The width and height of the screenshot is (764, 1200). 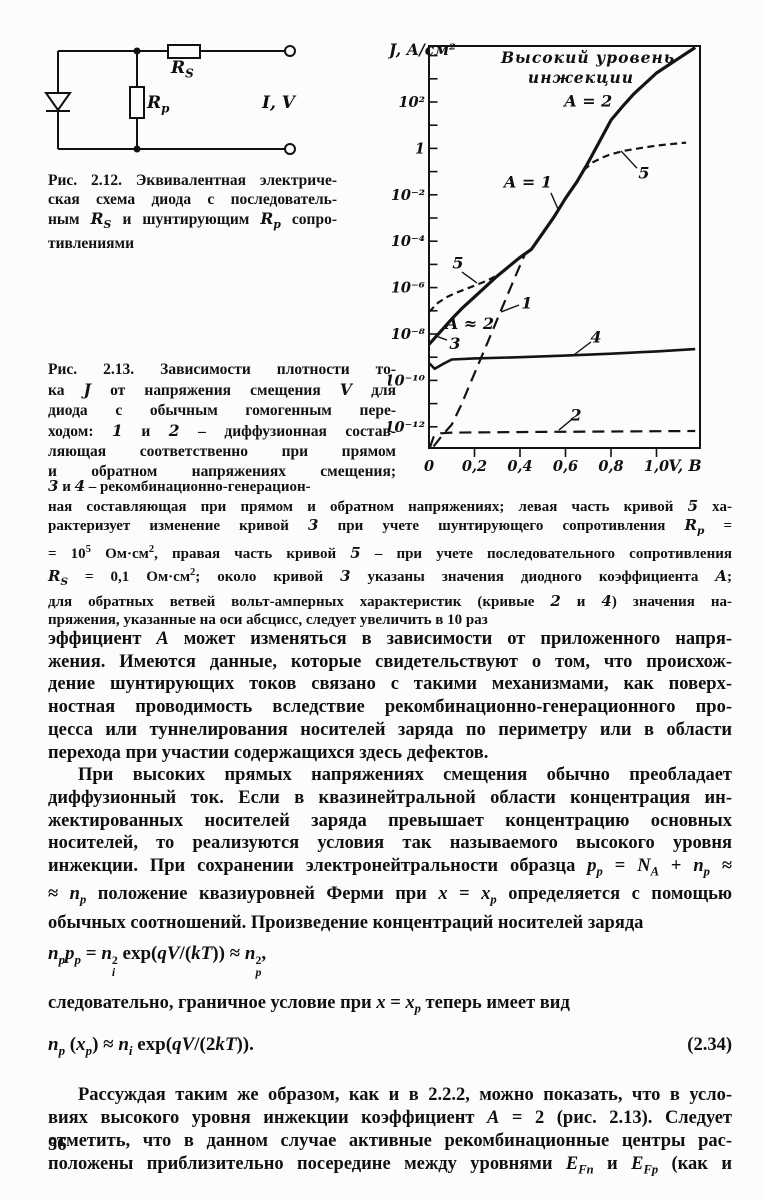 I want to click on curve-annotation: 2, so click(x=575, y=414).